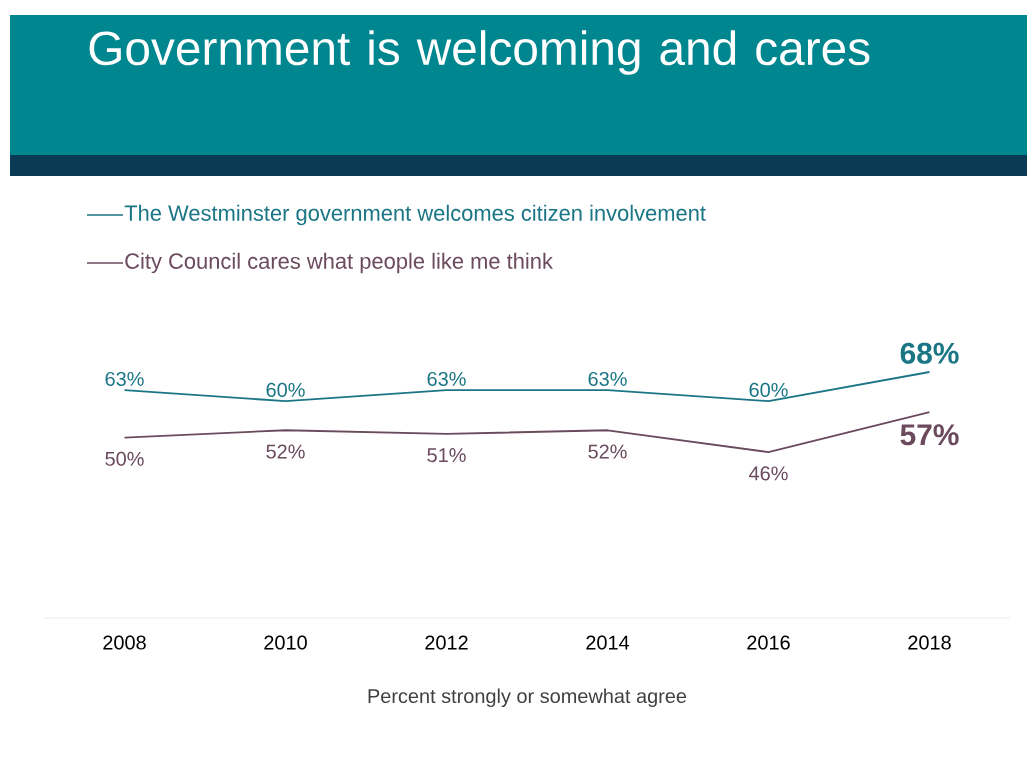  I want to click on data-label: 57%, so click(929, 435).